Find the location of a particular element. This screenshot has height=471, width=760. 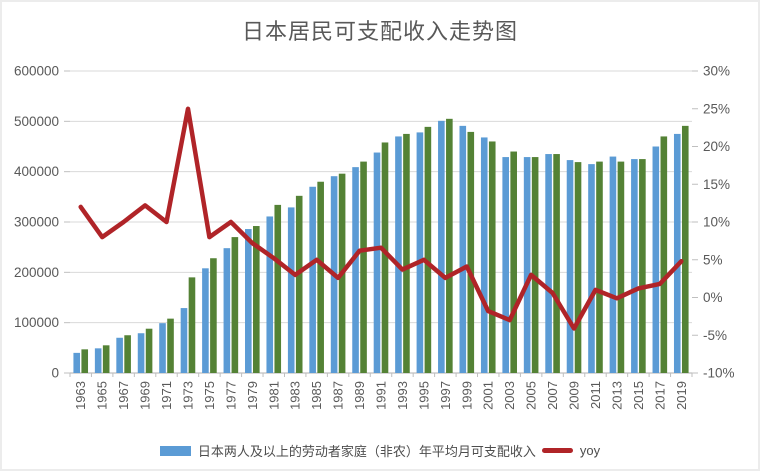

x-axis-label: 1985 is located at coordinates (316, 395).